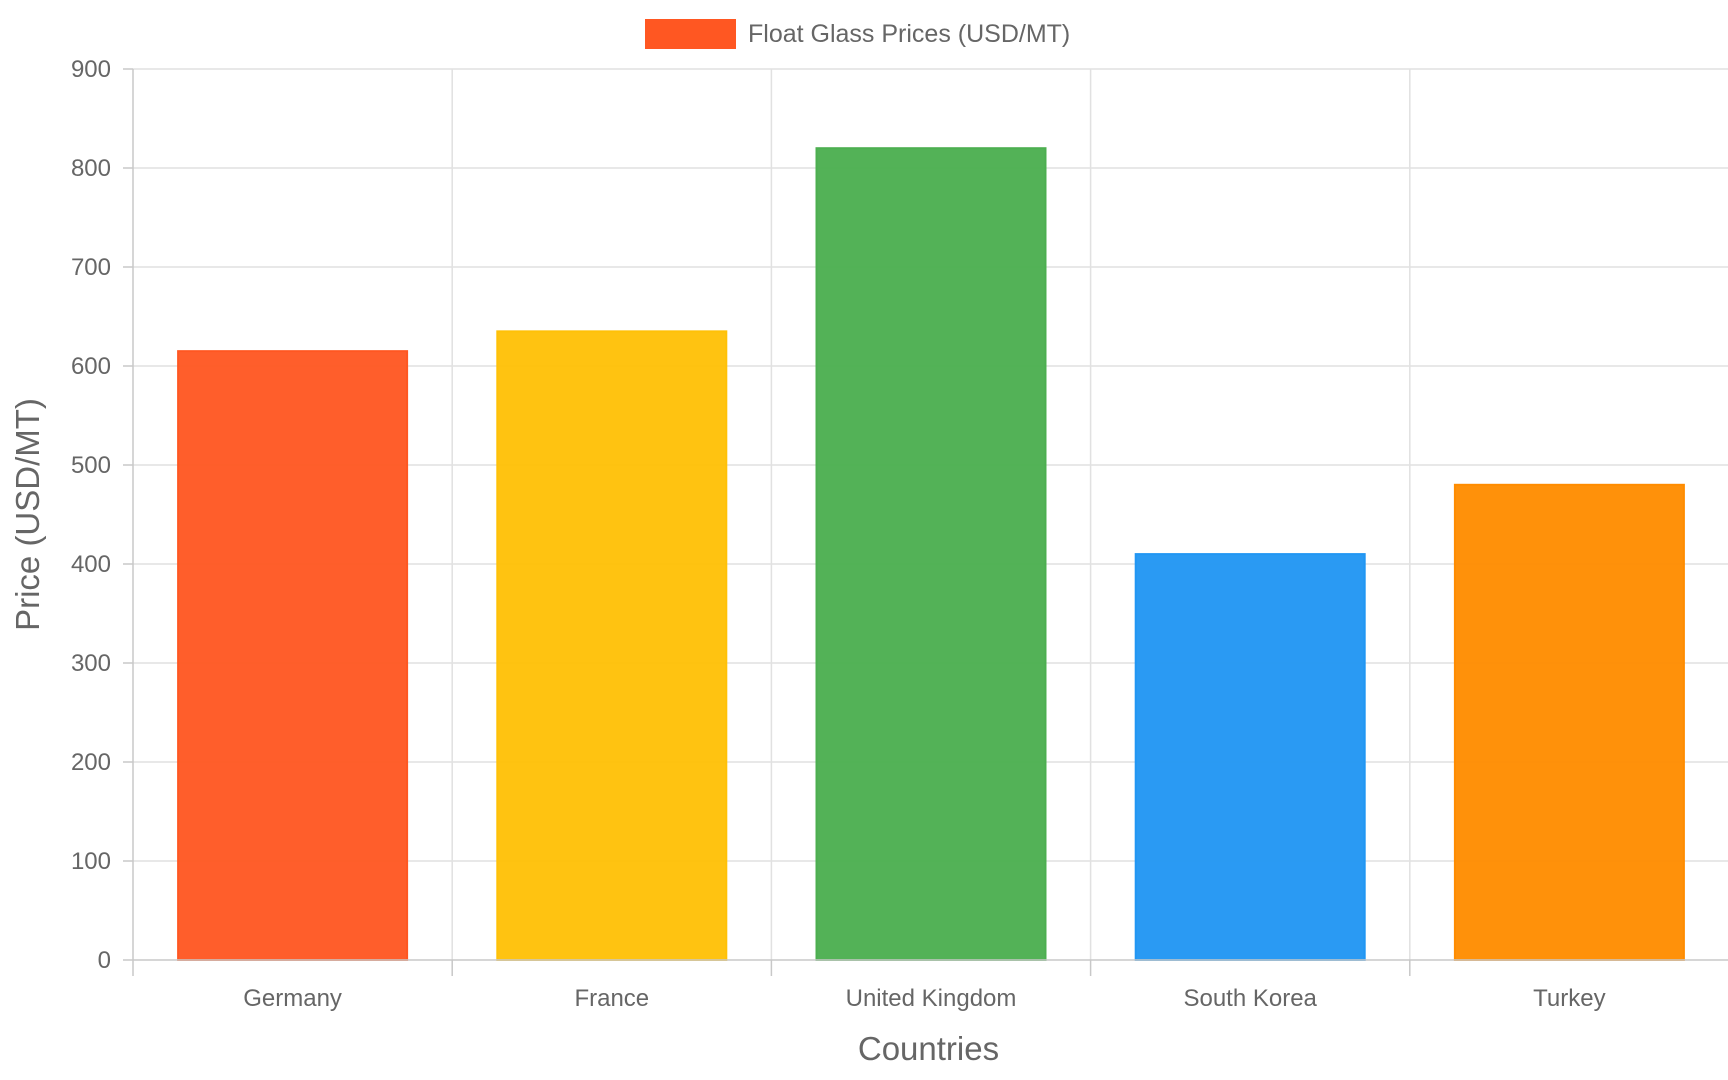 The width and height of the screenshot is (1728, 1080). What do you see at coordinates (91, 663) in the screenshot?
I see `y-tick-label: 300` at bounding box center [91, 663].